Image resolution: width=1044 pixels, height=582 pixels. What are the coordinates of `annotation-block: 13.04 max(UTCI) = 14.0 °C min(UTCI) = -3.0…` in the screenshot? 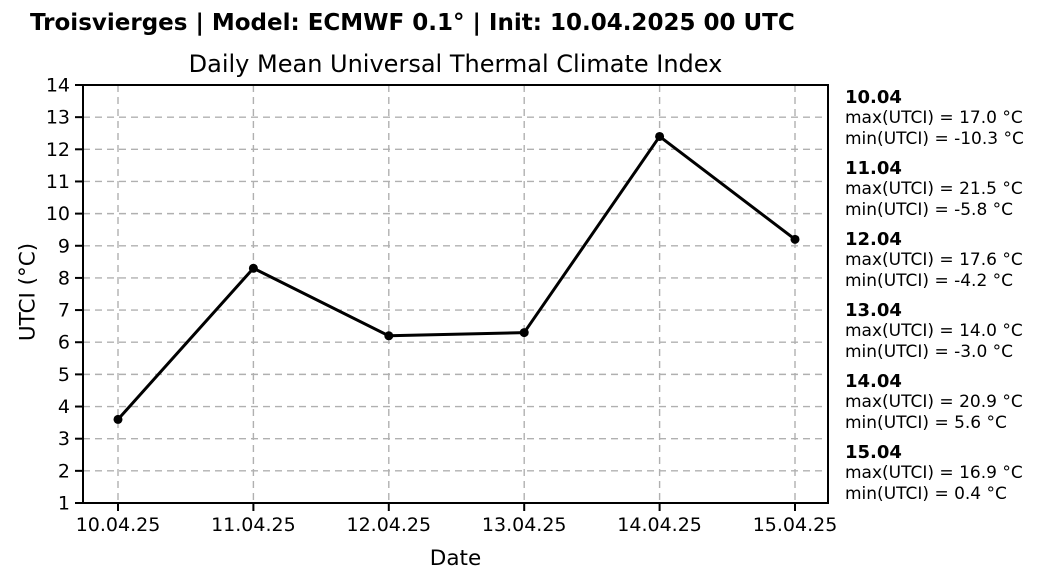 It's located at (943, 331).